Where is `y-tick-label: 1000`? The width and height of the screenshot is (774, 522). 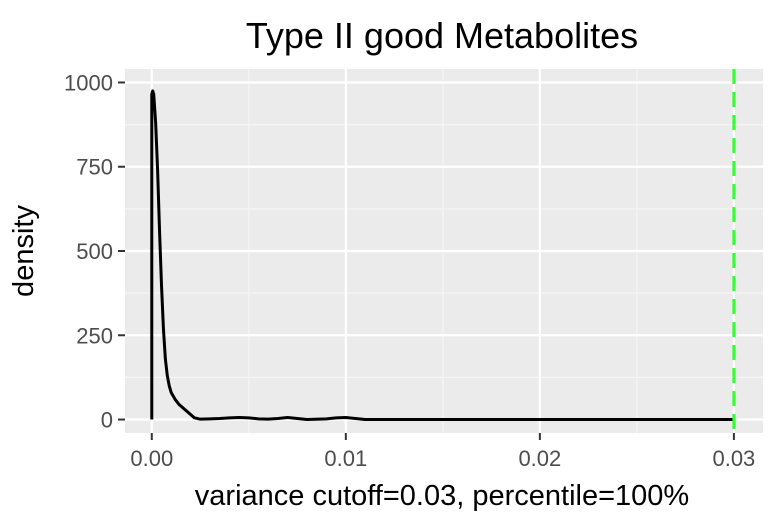
y-tick-label: 1000 is located at coordinates (88, 82).